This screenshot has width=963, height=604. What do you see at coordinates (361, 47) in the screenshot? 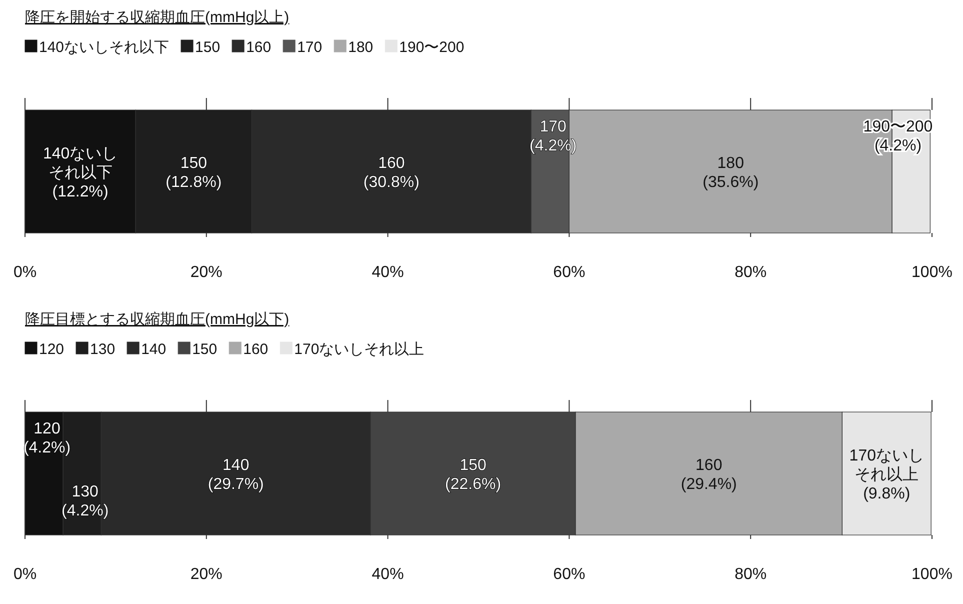
I see `text: 180` at bounding box center [361, 47].